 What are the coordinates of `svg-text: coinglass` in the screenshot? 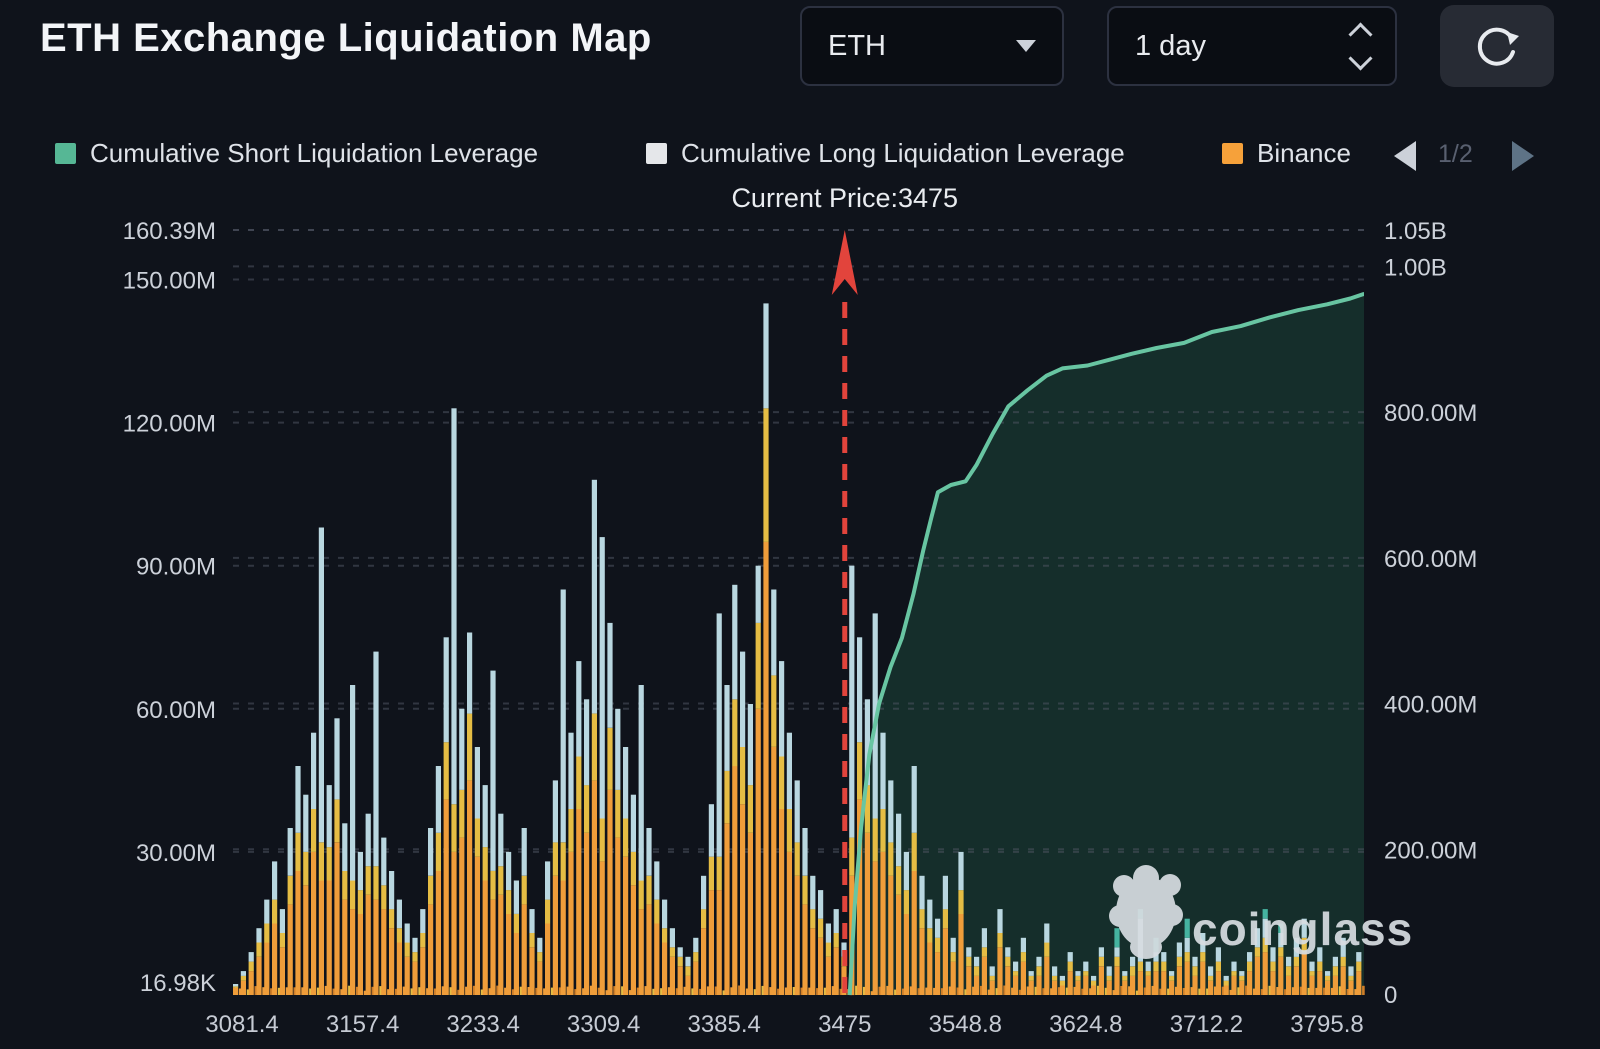 It's located at (1302, 929).